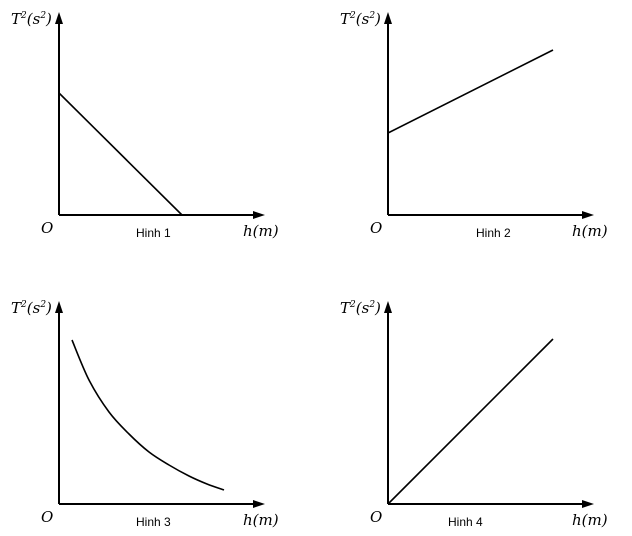 This screenshot has width=632, height=536. Describe the element at coordinates (153, 522) in the screenshot. I see `figure-caption: Hinh 3` at that location.